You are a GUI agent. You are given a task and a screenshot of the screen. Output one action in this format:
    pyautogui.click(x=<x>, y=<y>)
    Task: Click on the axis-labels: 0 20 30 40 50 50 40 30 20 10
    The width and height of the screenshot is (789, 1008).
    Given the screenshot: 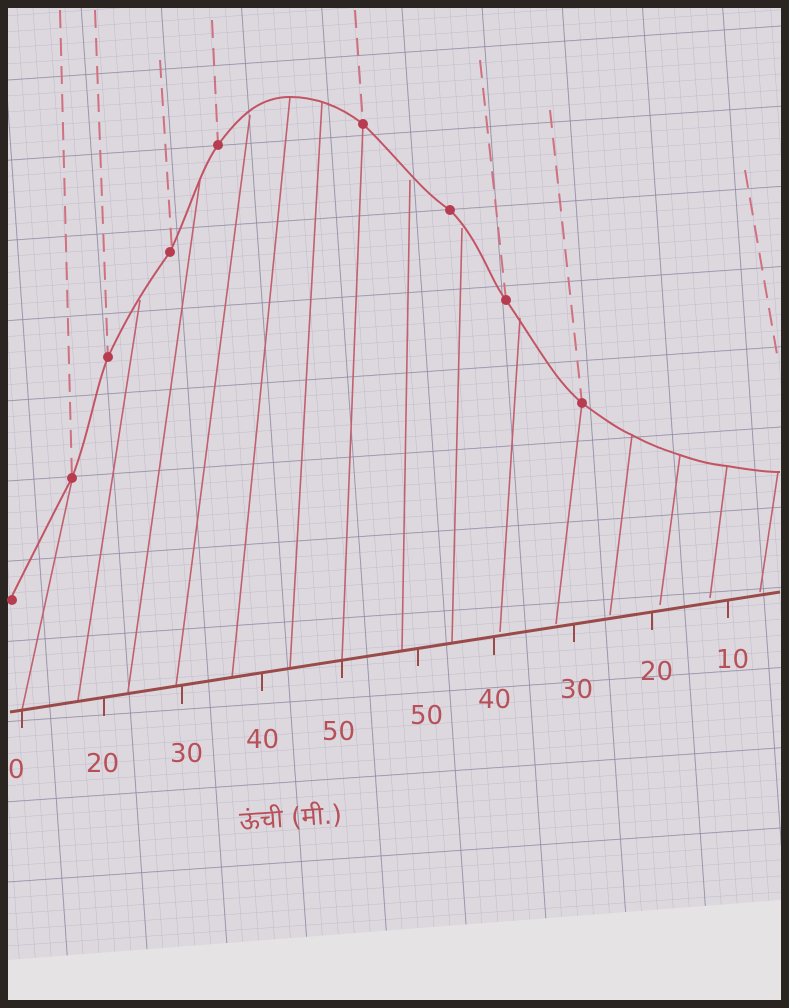 What is the action you would take?
    pyautogui.click(x=378, y=715)
    